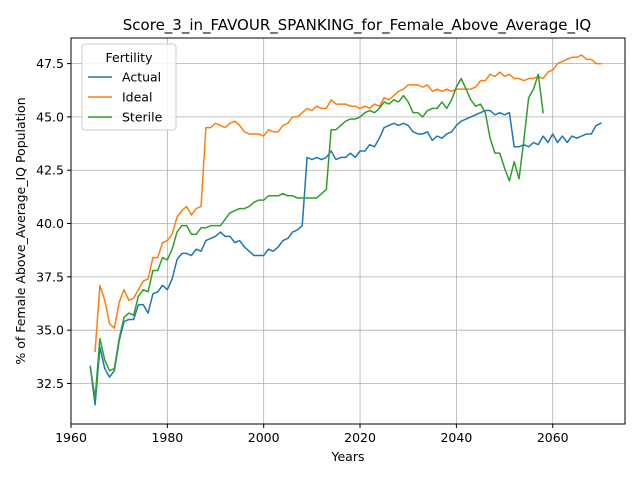 This screenshot has width=640, height=480. I want to click on legend-title: Fertility, so click(130, 57).